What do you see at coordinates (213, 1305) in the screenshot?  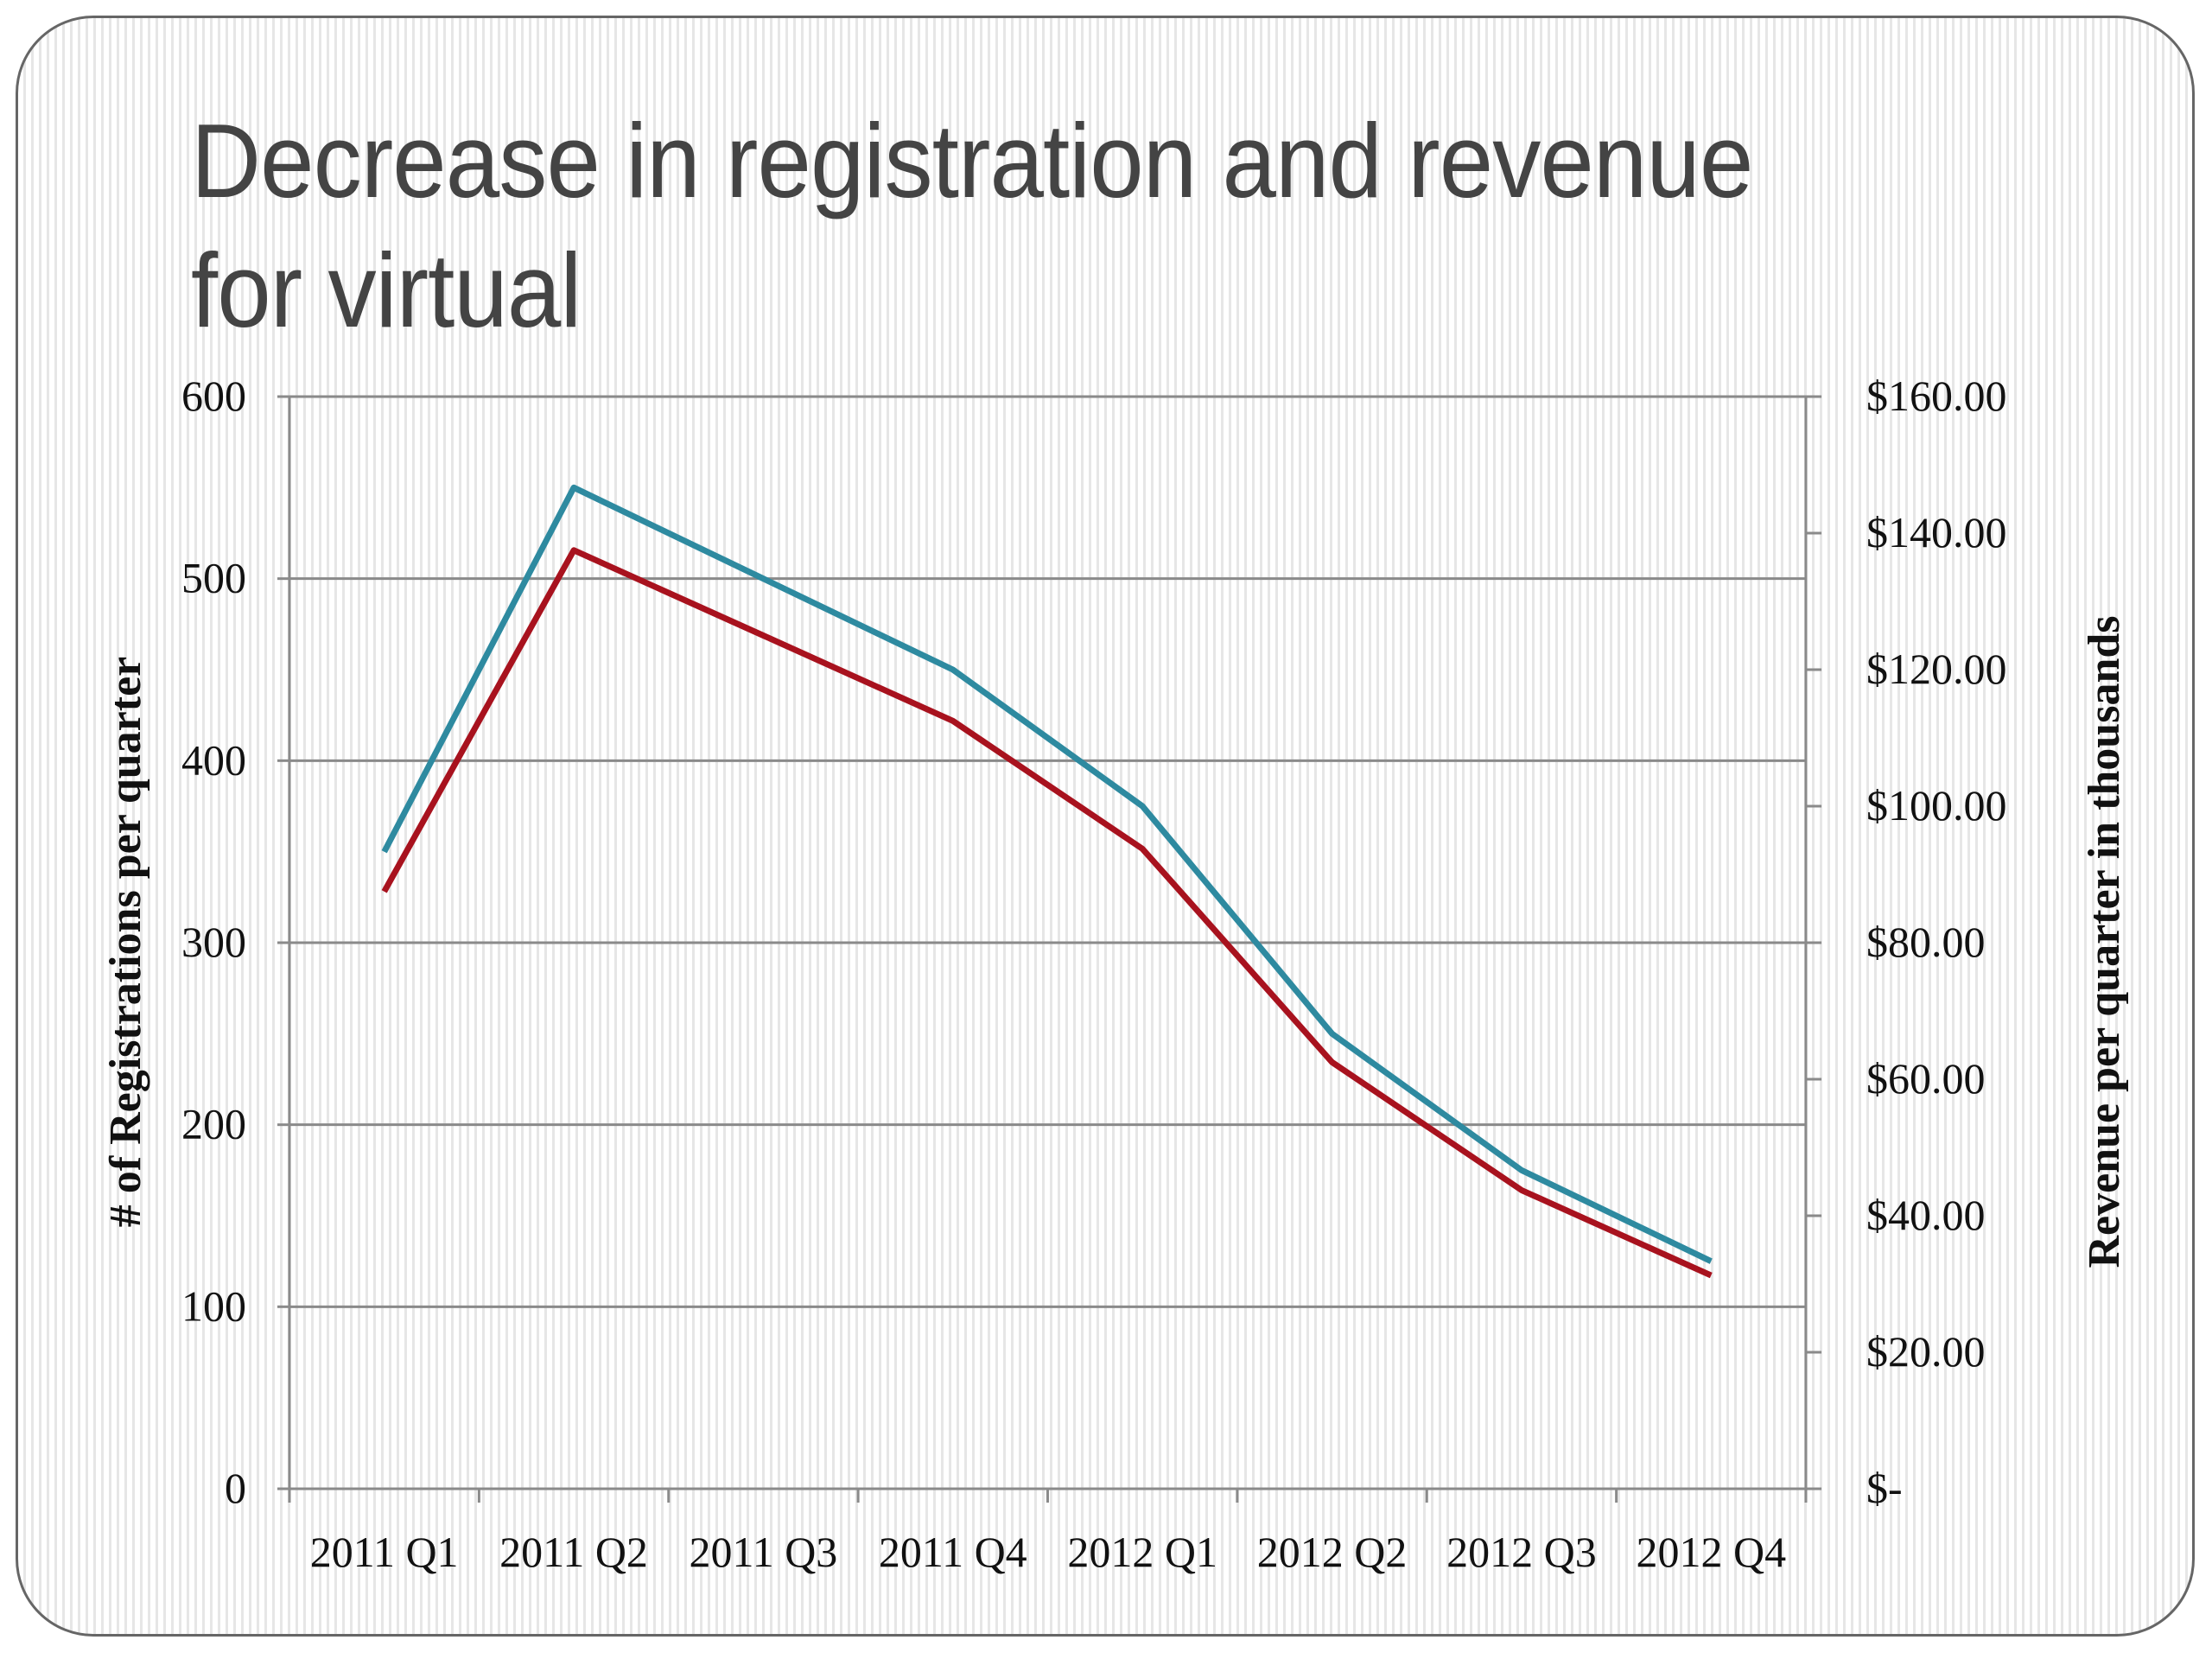 I see `left-tick-label: 100` at bounding box center [213, 1305].